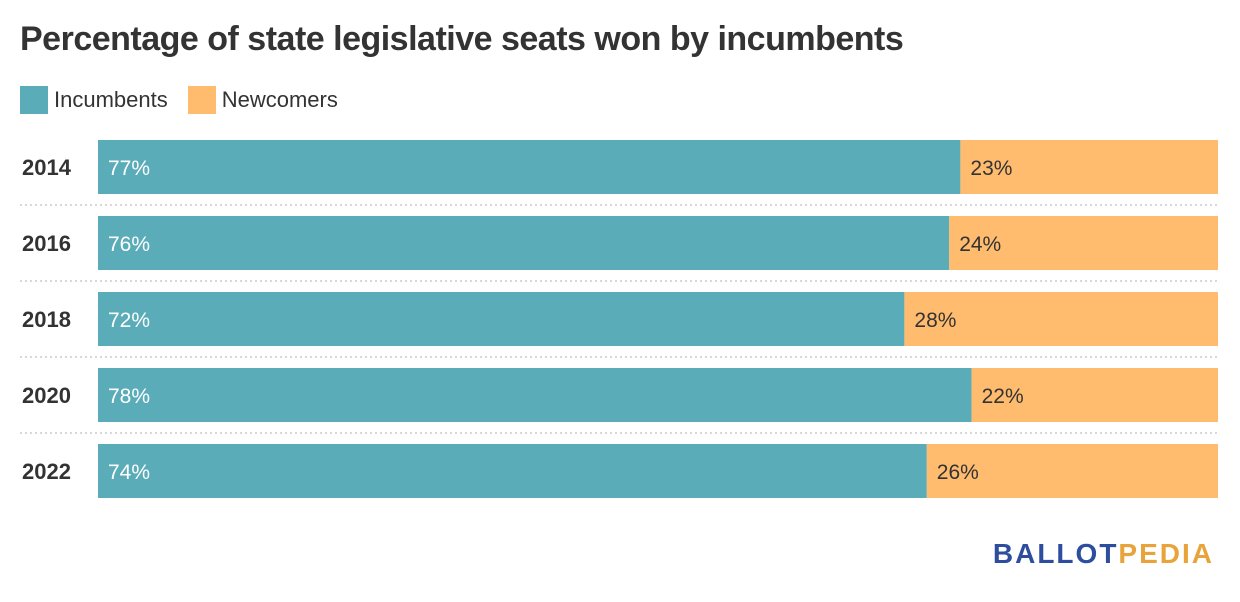 The image size is (1240, 602). I want to click on legend: Incumbents Newcomers, so click(189, 100).